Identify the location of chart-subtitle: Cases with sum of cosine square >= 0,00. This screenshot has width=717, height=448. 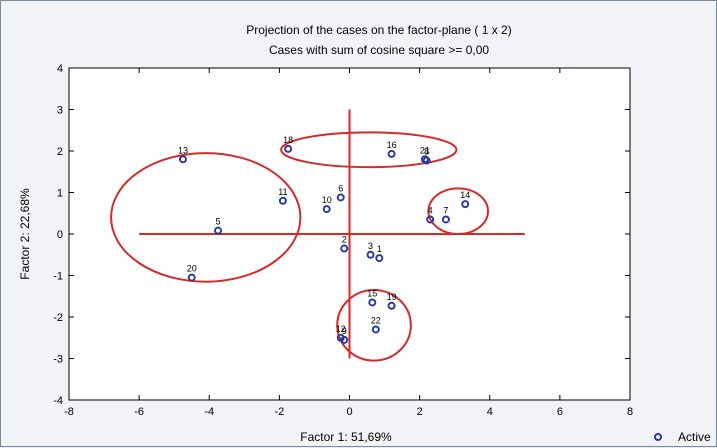
(379, 50).